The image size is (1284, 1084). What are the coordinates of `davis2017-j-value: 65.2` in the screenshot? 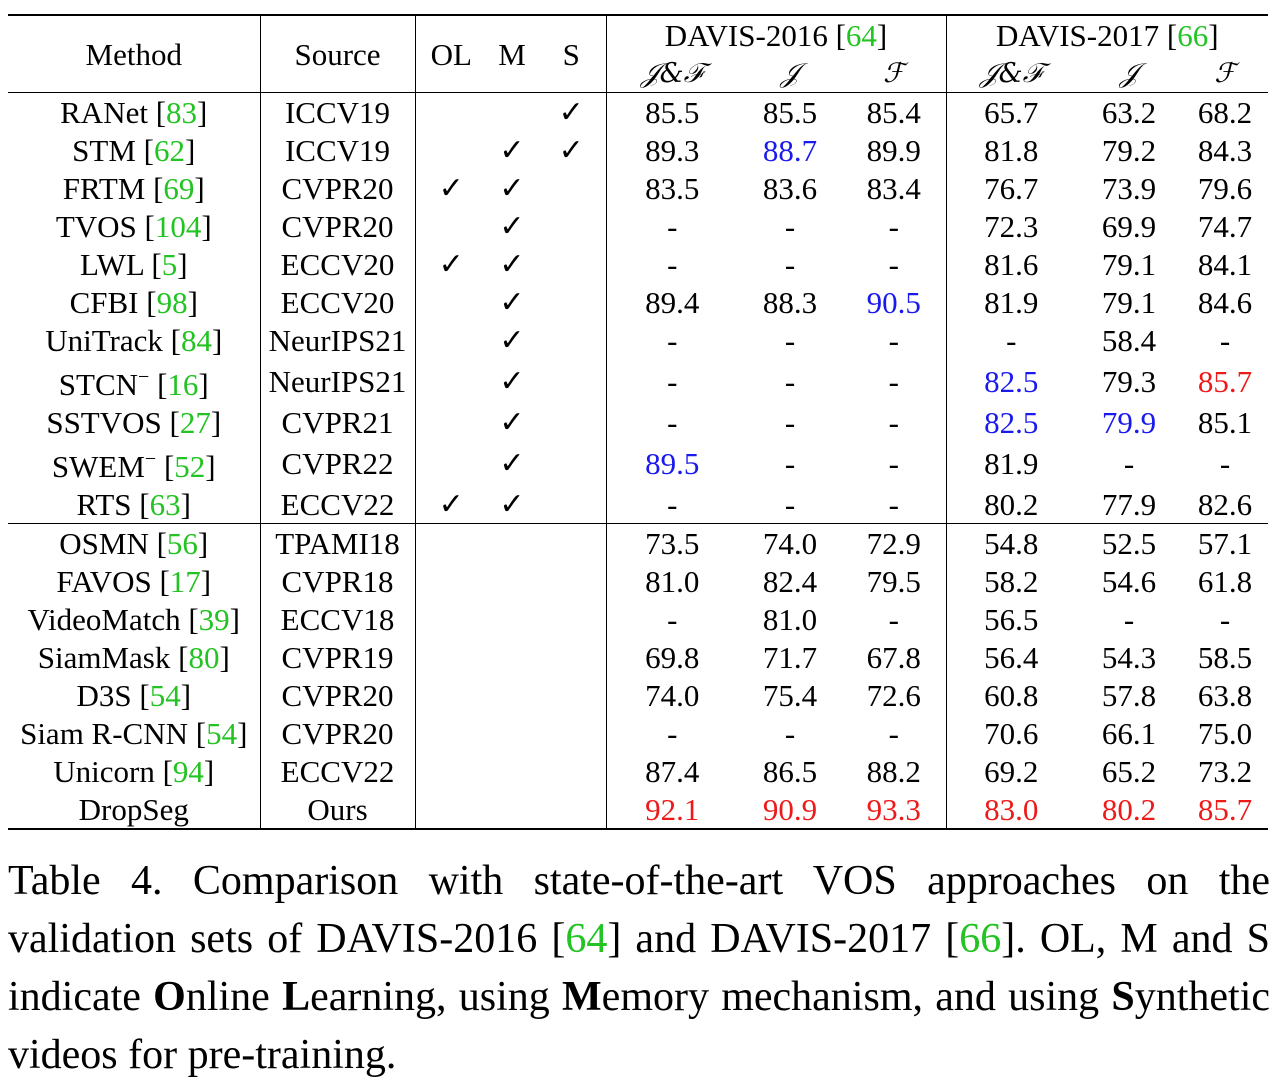 It's located at (1129, 771).